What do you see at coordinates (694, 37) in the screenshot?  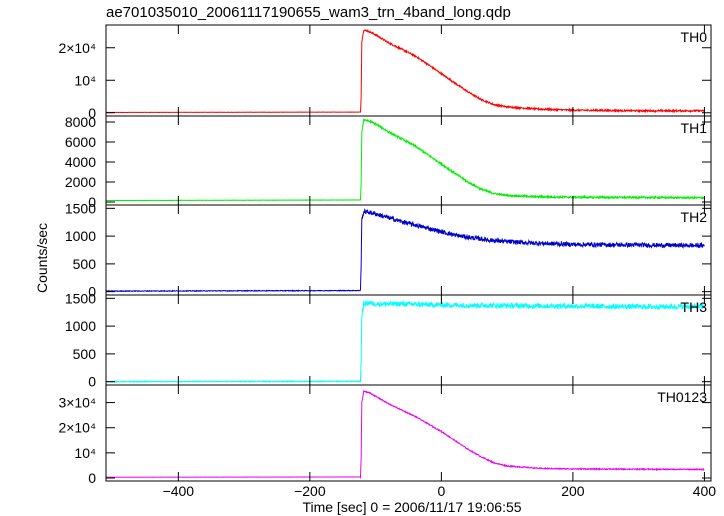 I see `panel-label-th0: TH0` at bounding box center [694, 37].